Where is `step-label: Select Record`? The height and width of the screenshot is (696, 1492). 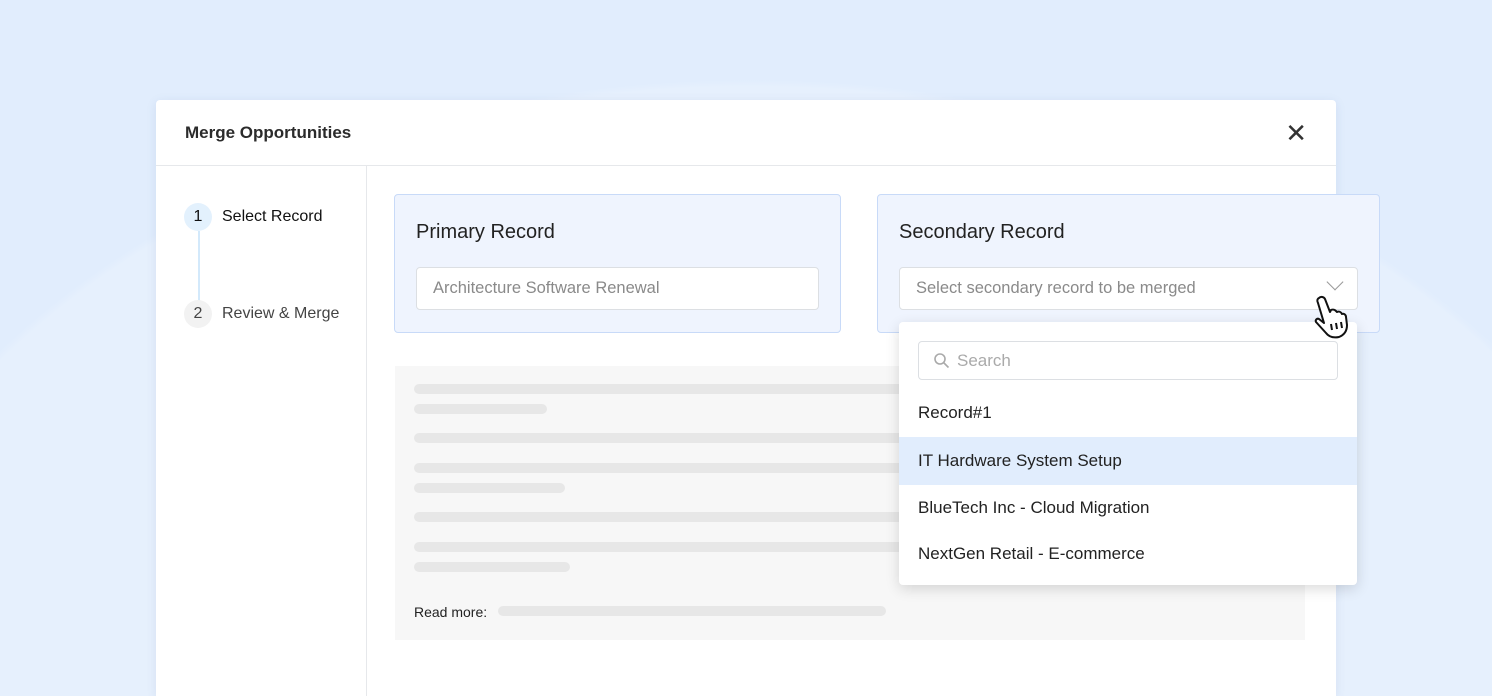
step-label: Select Record is located at coordinates (272, 216).